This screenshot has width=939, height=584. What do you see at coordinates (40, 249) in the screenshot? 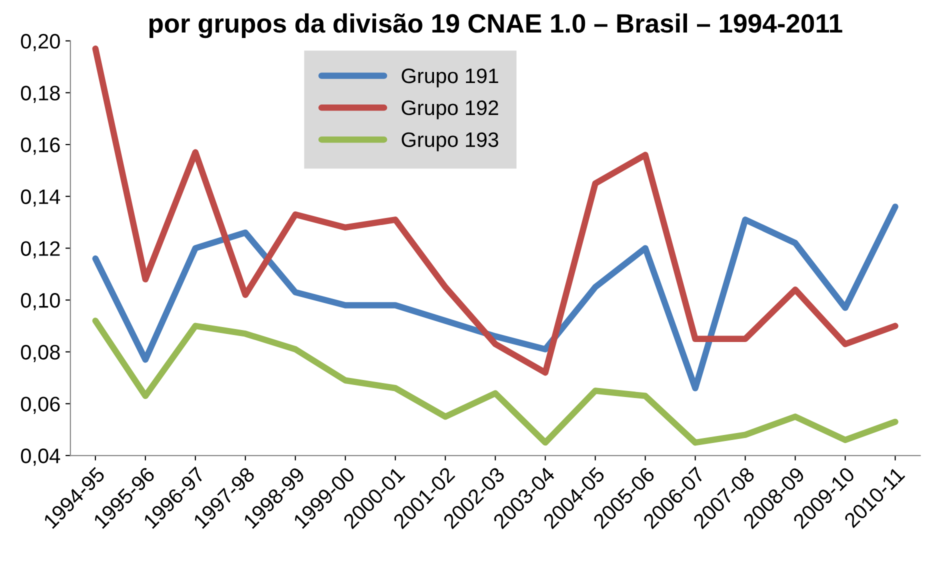
I see `y-tick-label: 0,12` at bounding box center [40, 249].